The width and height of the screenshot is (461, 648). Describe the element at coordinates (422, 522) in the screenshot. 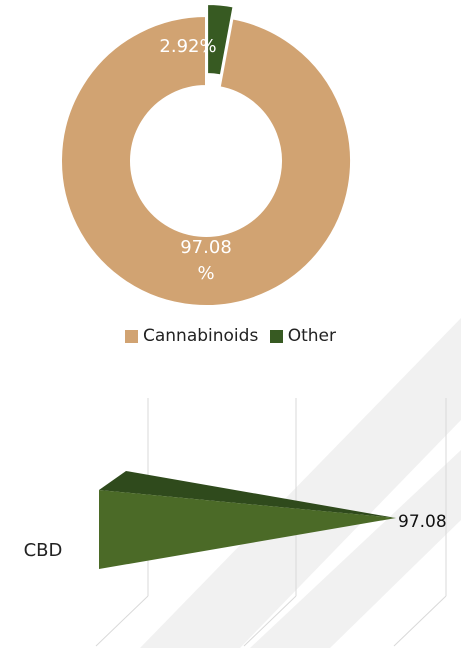

I see `bar-data-label: 97.08` at that location.